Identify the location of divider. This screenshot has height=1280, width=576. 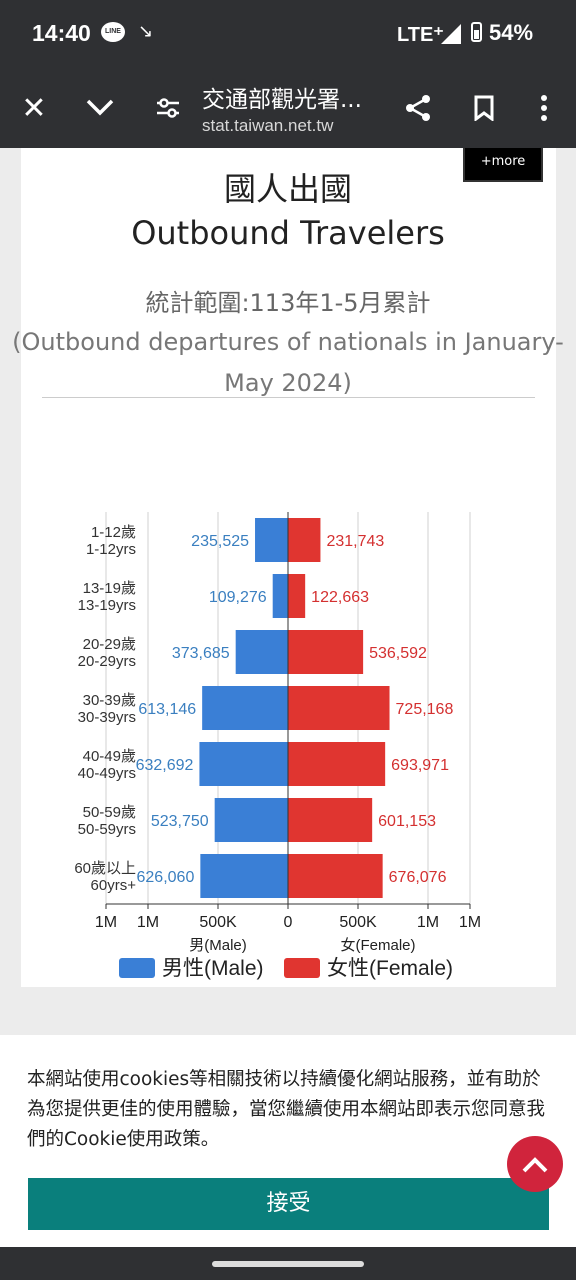
(288, 397).